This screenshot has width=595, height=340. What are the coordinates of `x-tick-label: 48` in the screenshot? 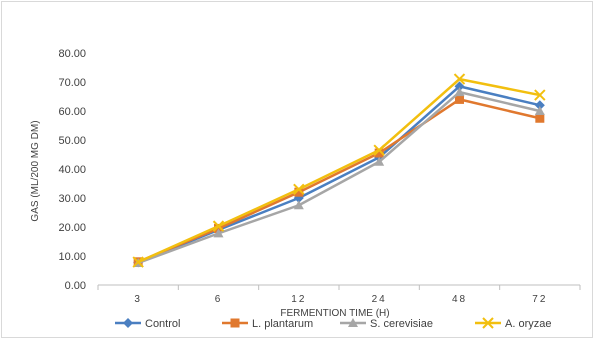 It's located at (459, 299).